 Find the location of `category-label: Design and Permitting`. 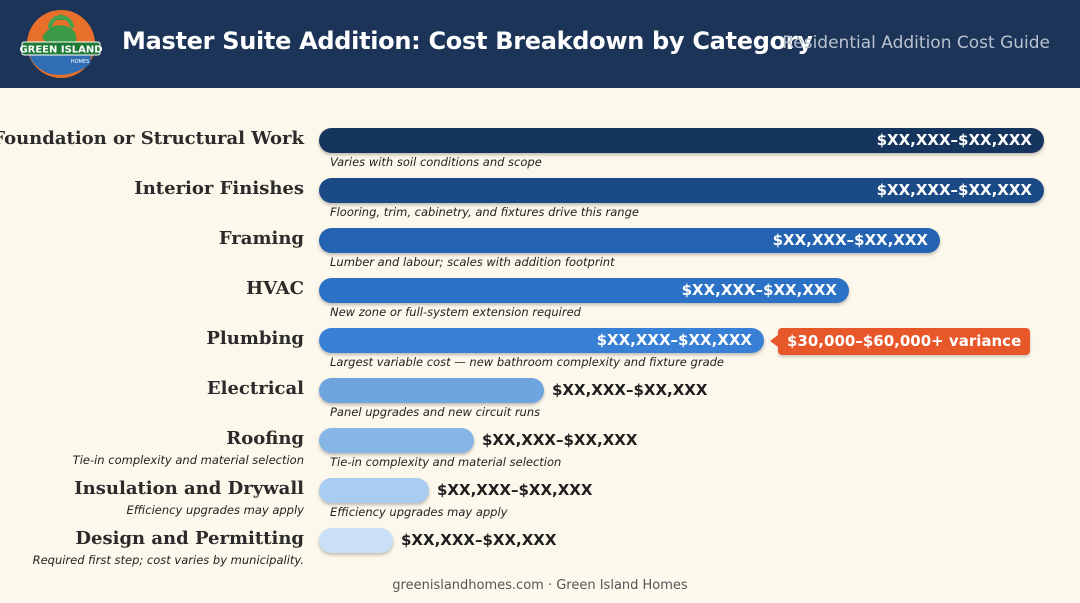

category-label: Design and Permitting is located at coordinates (189, 538).